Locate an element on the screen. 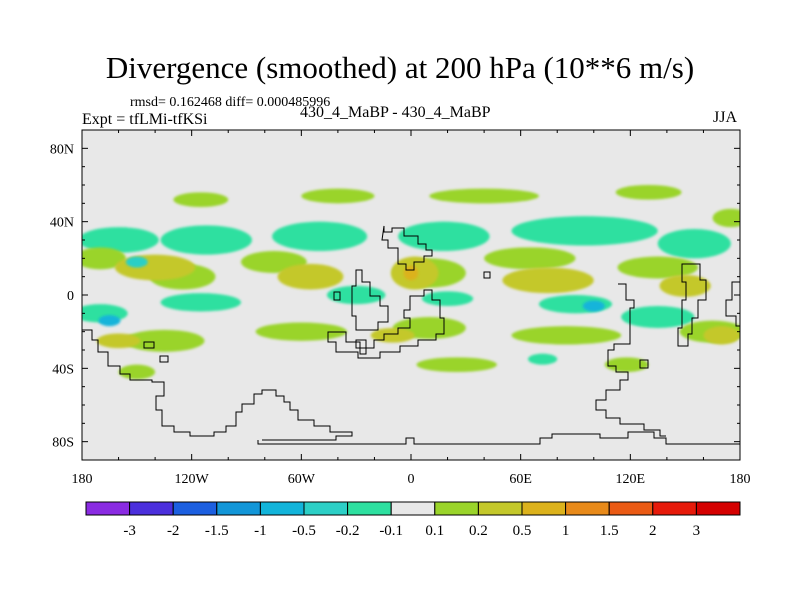 Image resolution: width=800 pixels, height=600 pixels. contour-olive-southern-b is located at coordinates (392, 335).